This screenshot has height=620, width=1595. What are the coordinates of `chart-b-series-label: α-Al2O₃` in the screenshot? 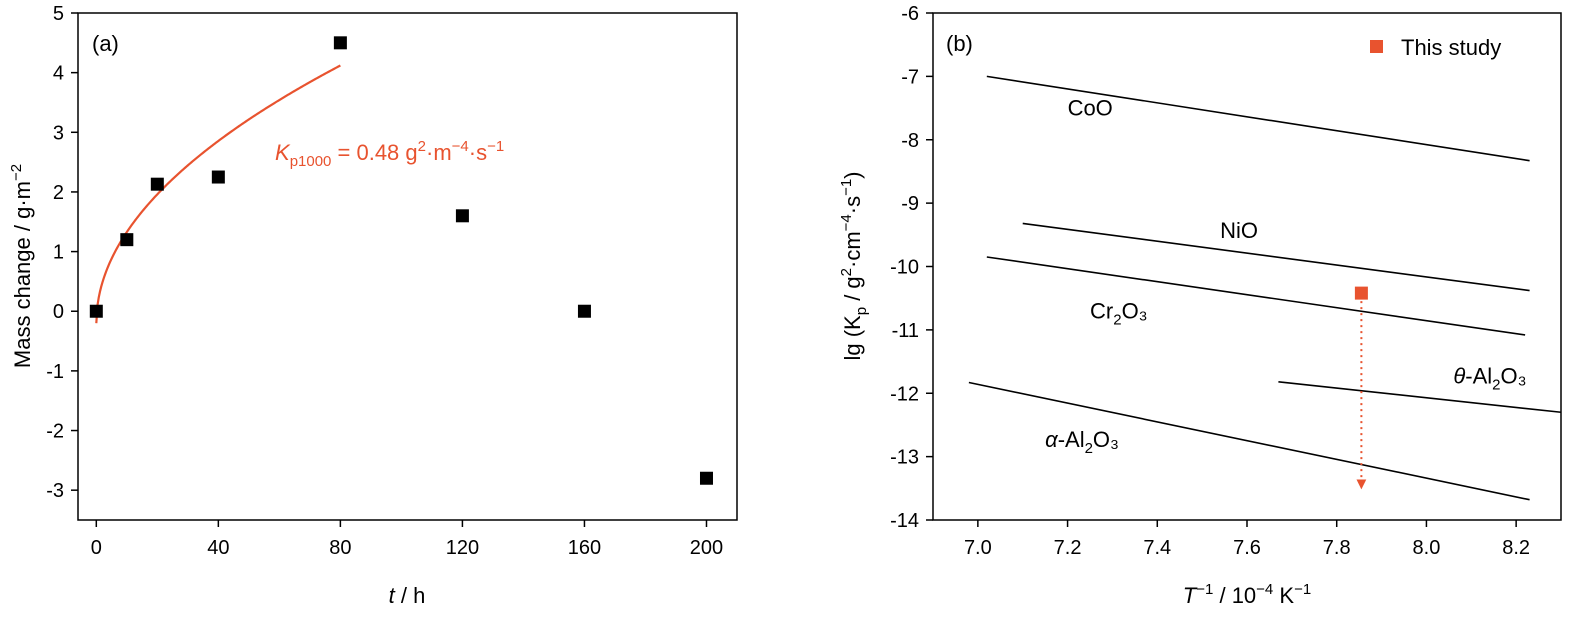 It's located at (1082, 442).